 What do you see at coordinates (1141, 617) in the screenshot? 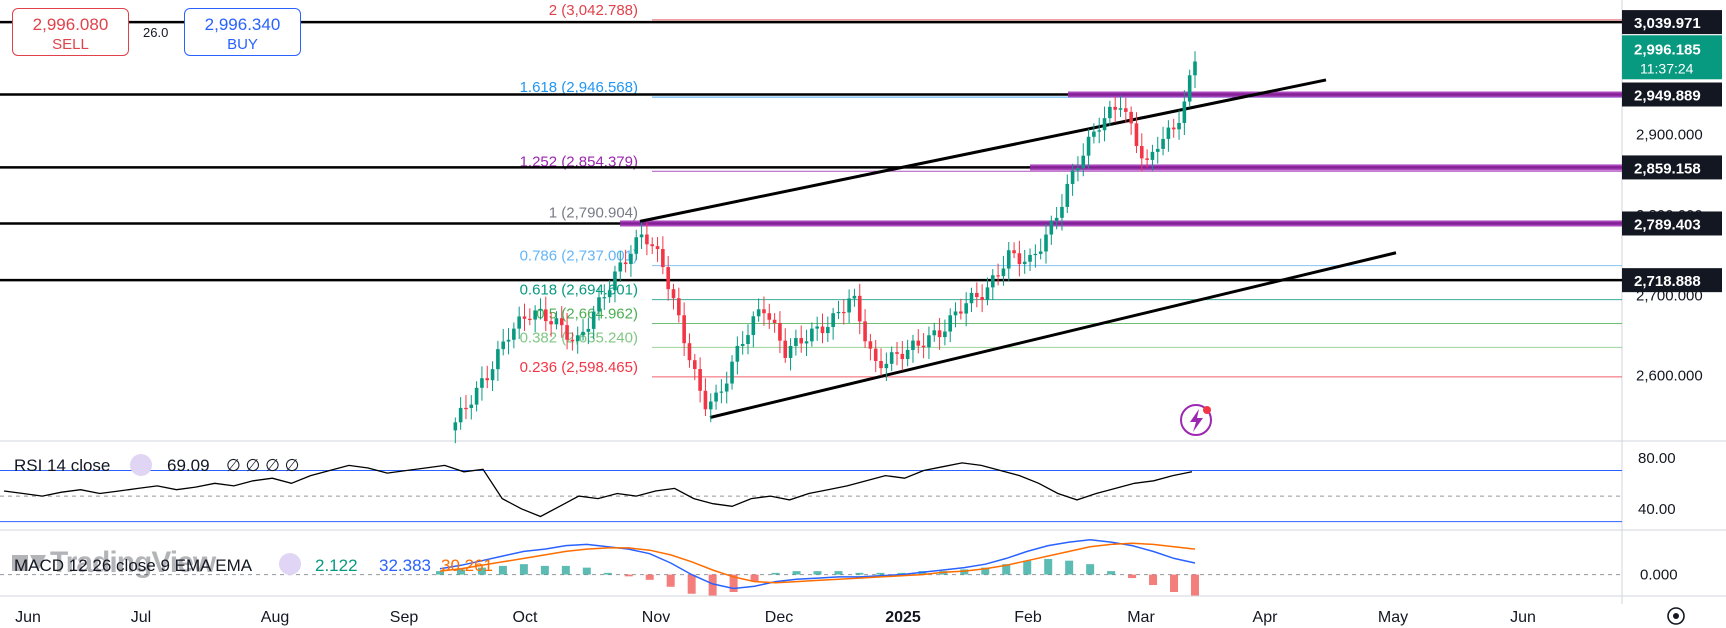
I see `time-tick-9: Mar` at bounding box center [1141, 617].